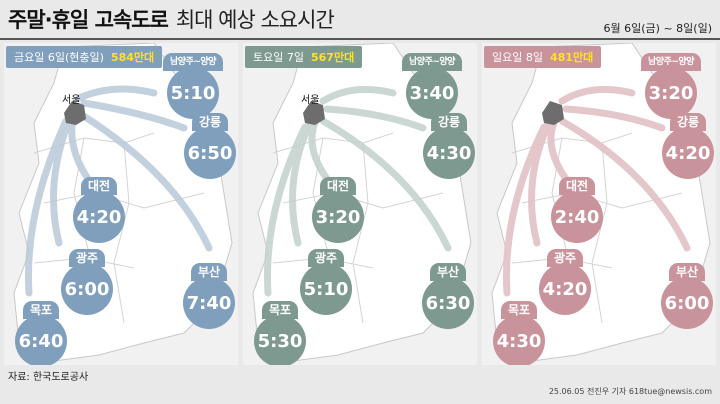 This screenshot has width=720, height=404. I want to click on route-busan: 부산 6:30, so click(447, 293).